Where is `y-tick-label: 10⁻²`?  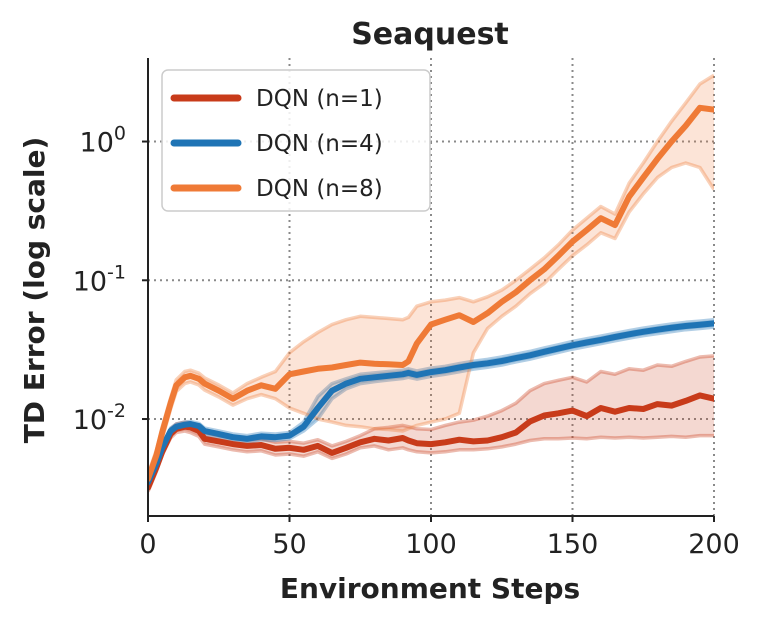 y-tick-label: 10⁻² is located at coordinates (99, 418).